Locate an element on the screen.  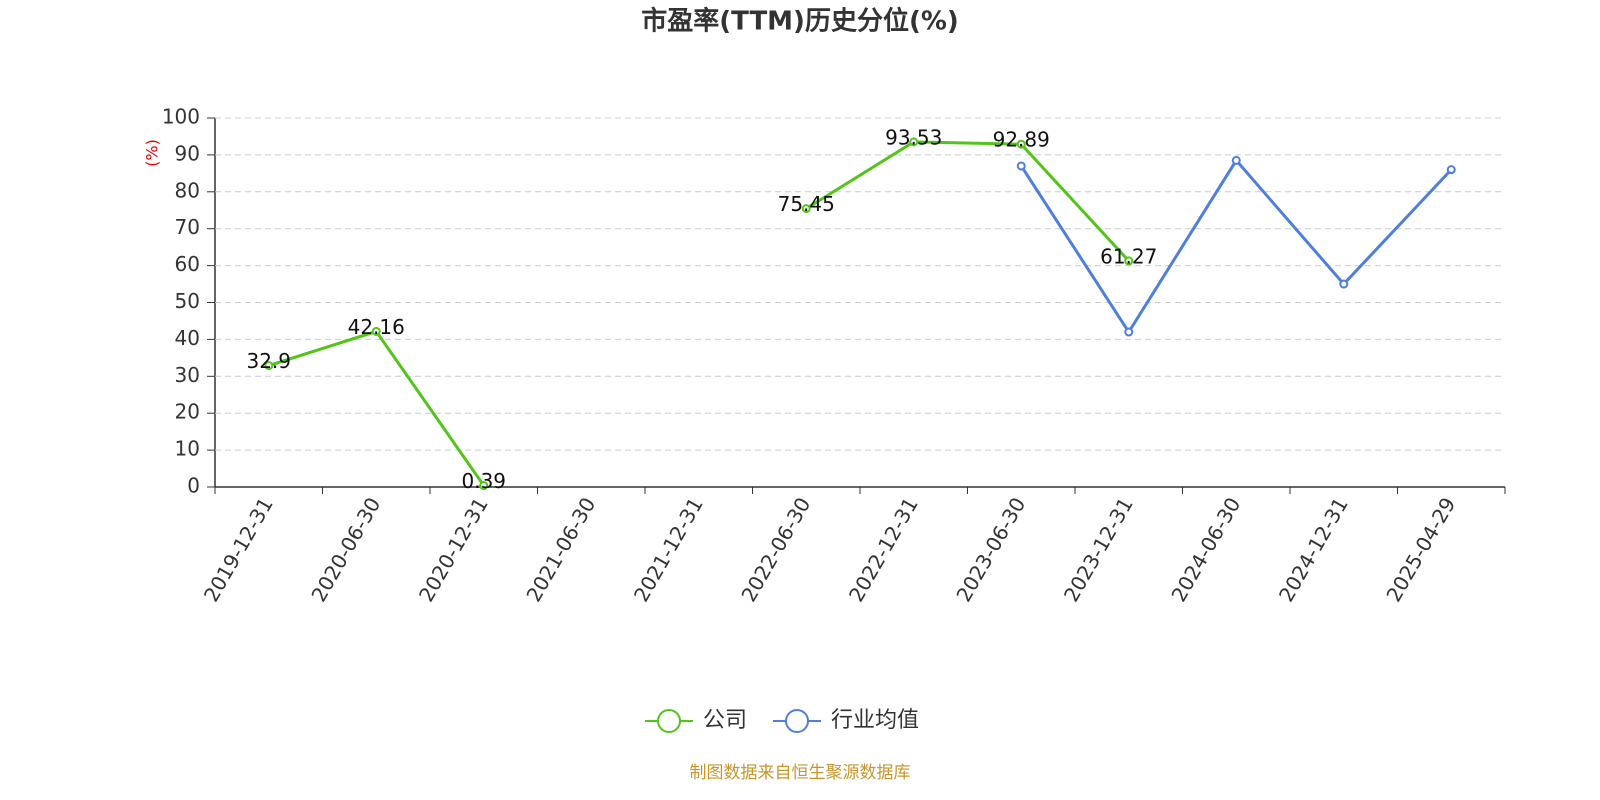
y-tick-label: 90 is located at coordinates (187, 153).